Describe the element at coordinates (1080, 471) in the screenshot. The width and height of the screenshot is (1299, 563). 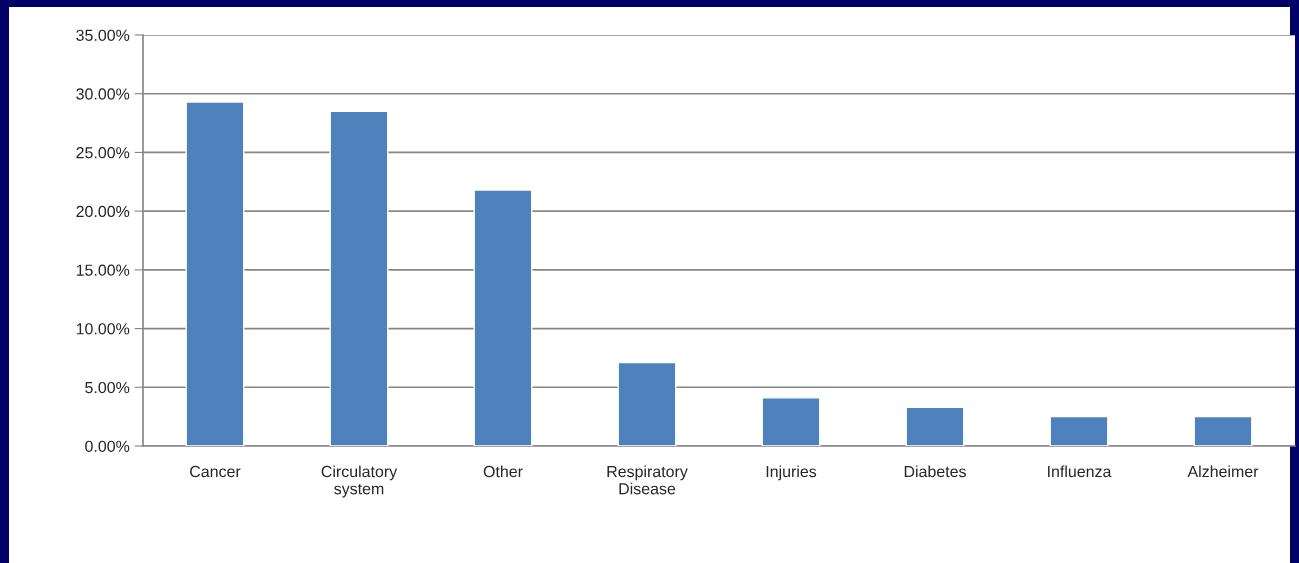
I see `x-tick-label: Influenza` at that location.